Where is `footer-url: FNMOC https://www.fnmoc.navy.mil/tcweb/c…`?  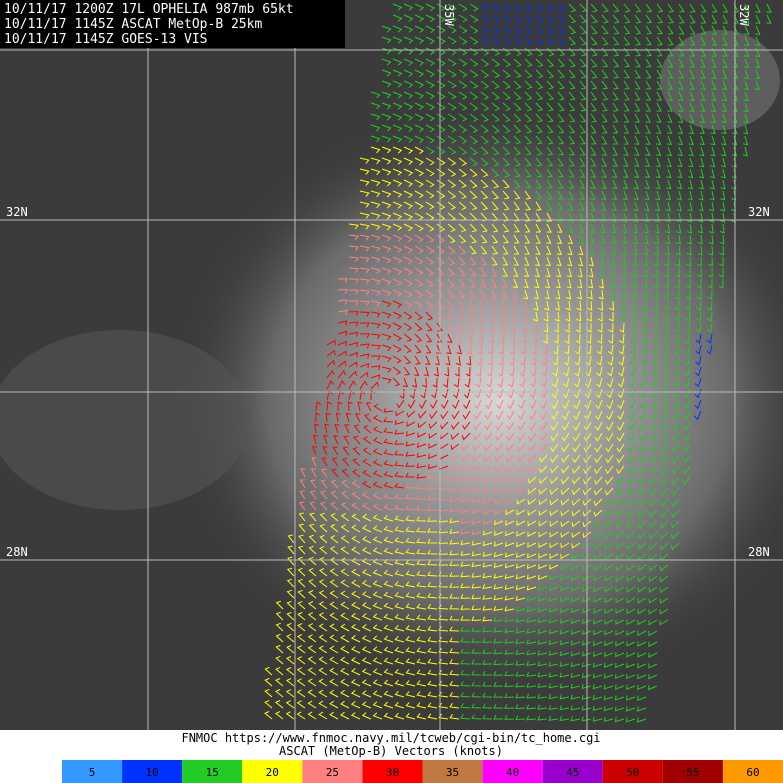
footer-url: FNMOC https://www.fnmoc.navy.mil/tcweb/c… is located at coordinates (390, 738).